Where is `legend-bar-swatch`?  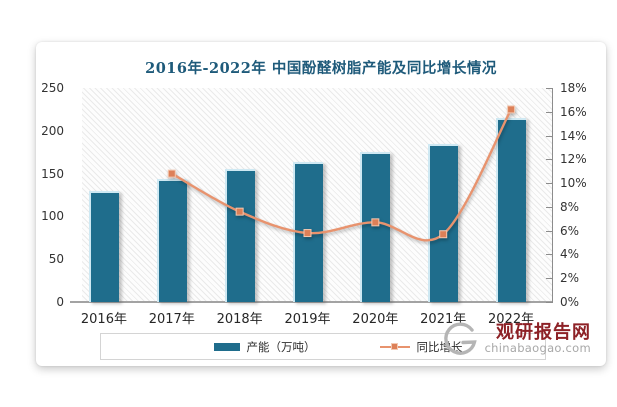
legend-bar-swatch is located at coordinates (226, 346).